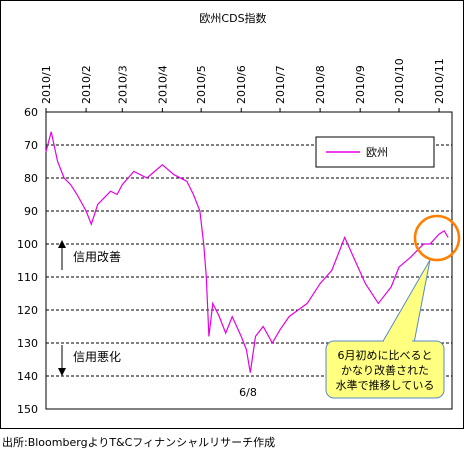 This screenshot has height=453, width=466. What do you see at coordinates (27, 310) in the screenshot?
I see `y-tick-label: 120` at bounding box center [27, 310].